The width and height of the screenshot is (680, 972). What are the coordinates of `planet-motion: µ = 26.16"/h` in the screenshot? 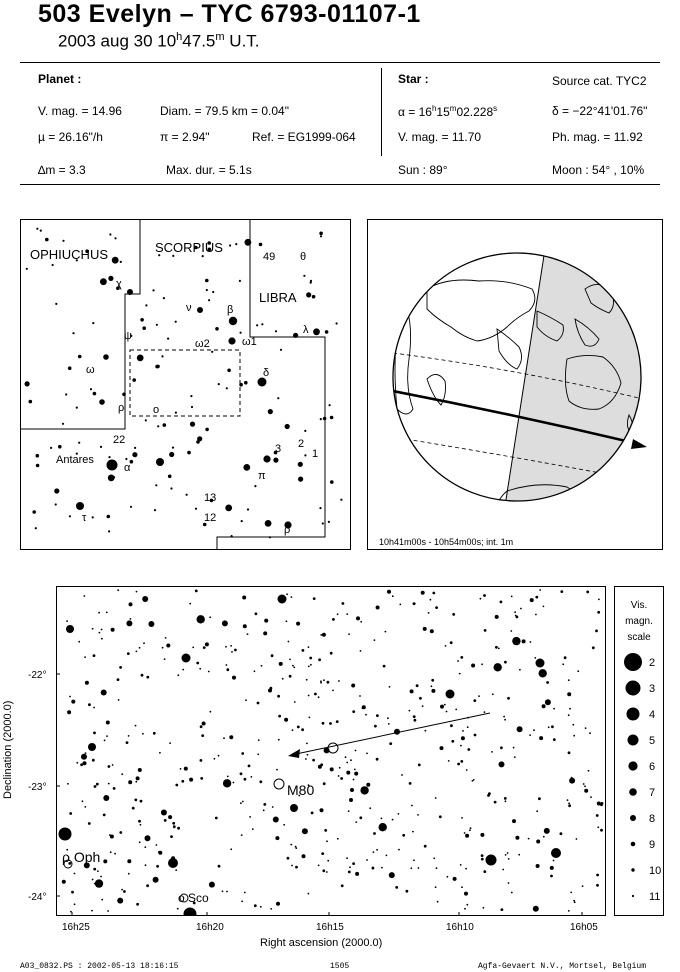 It's located at (70, 137).